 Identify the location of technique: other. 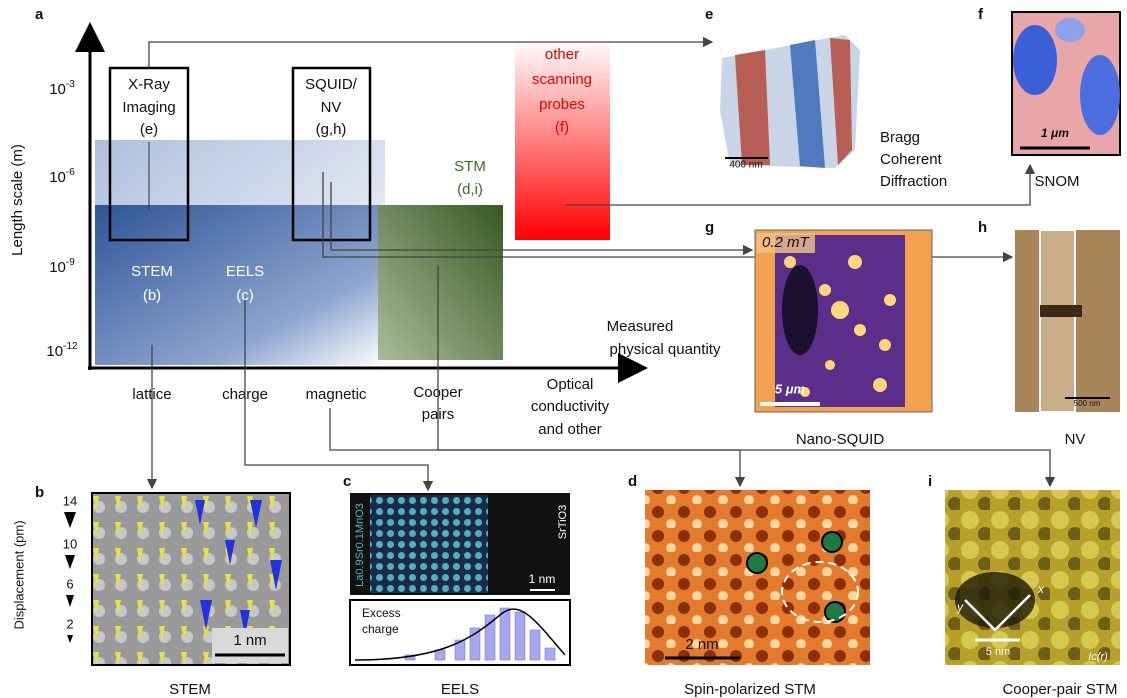
(562, 54).